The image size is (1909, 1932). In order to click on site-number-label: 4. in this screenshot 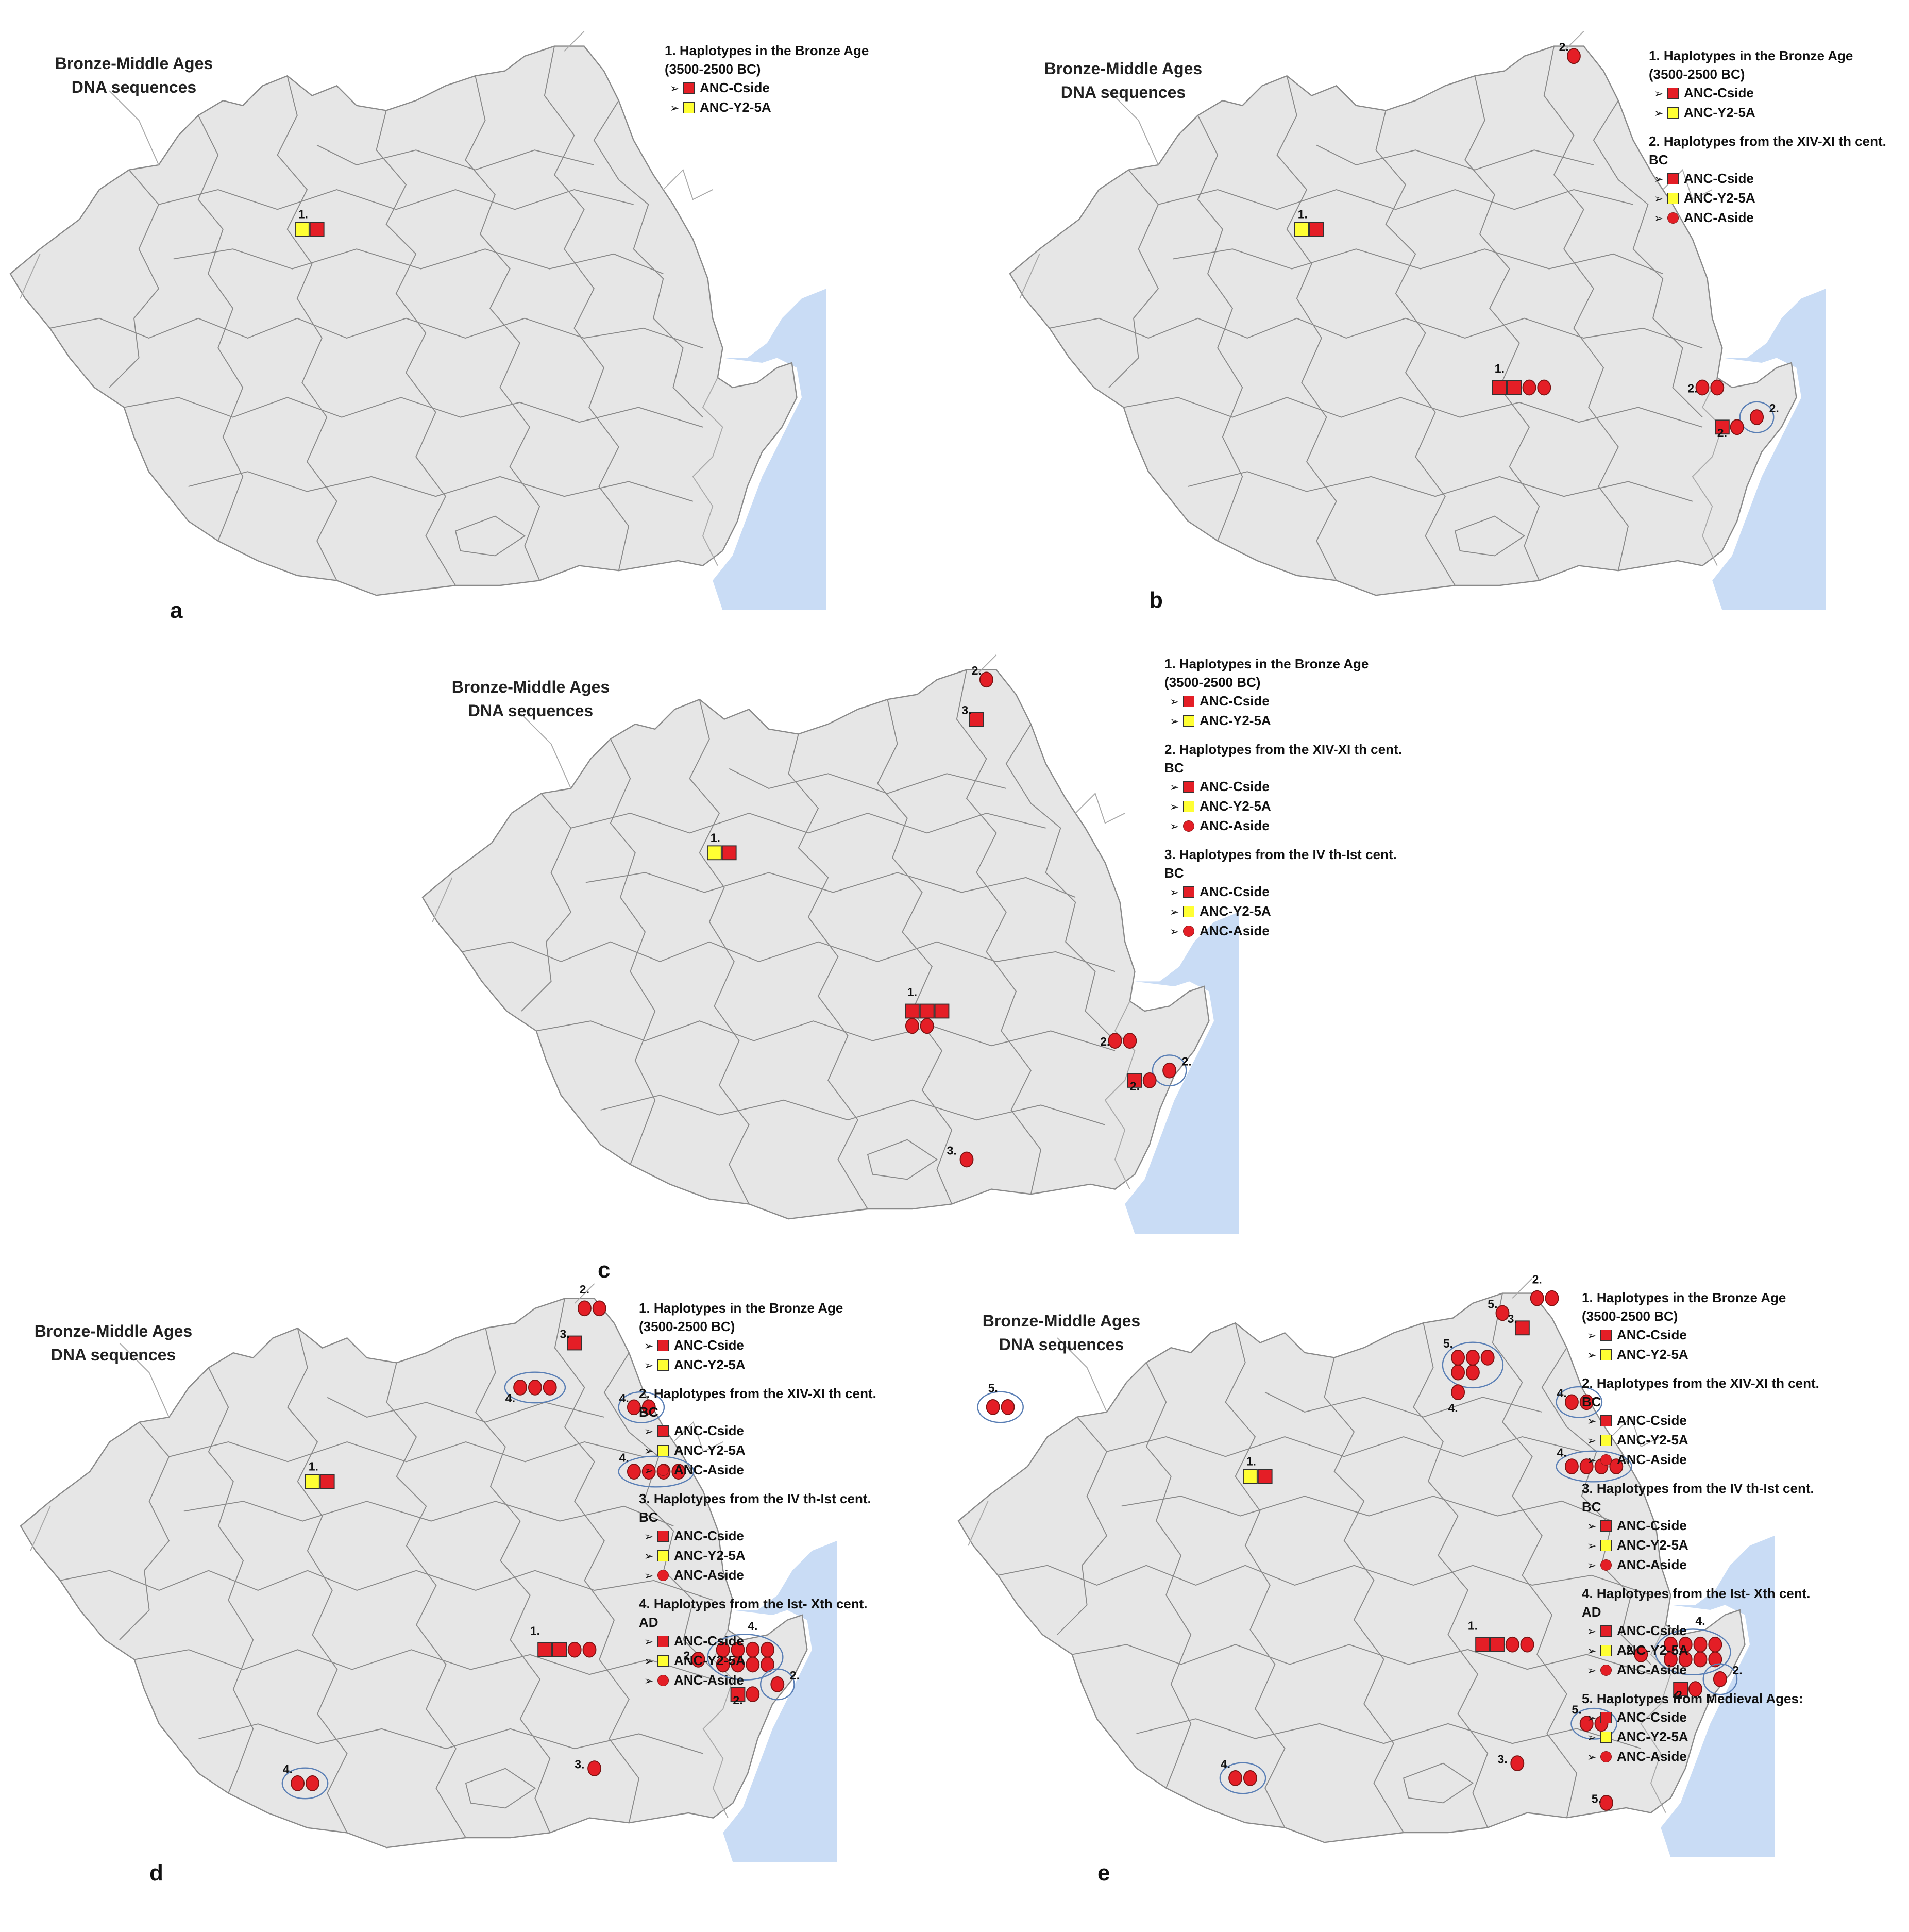, I will do `click(1225, 1764)`.